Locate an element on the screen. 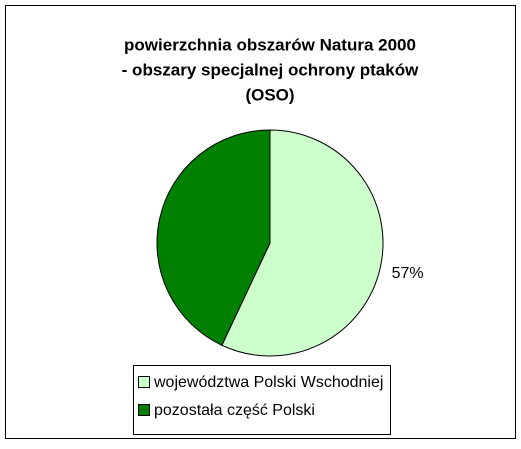 Image resolution: width=521 pixels, height=449 pixels. chart-title: - obszary specjalnej ochrony ptaków is located at coordinates (270, 69).